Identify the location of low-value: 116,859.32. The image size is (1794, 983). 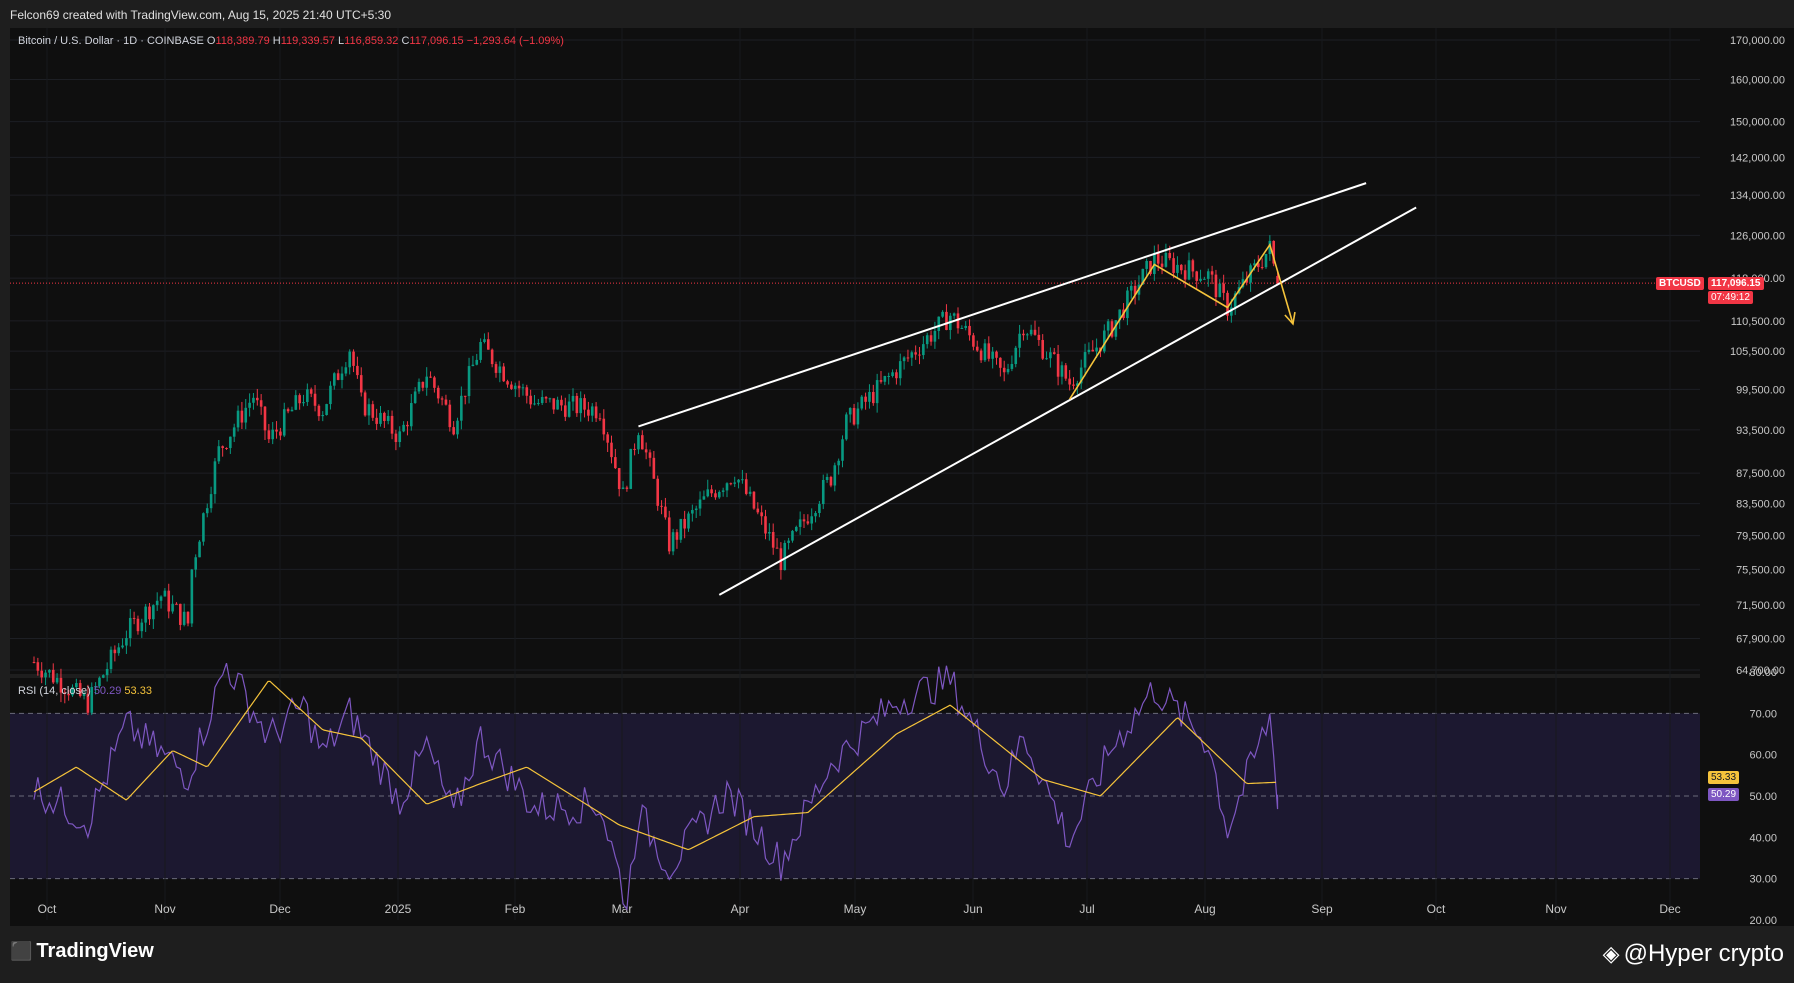
(371, 41).